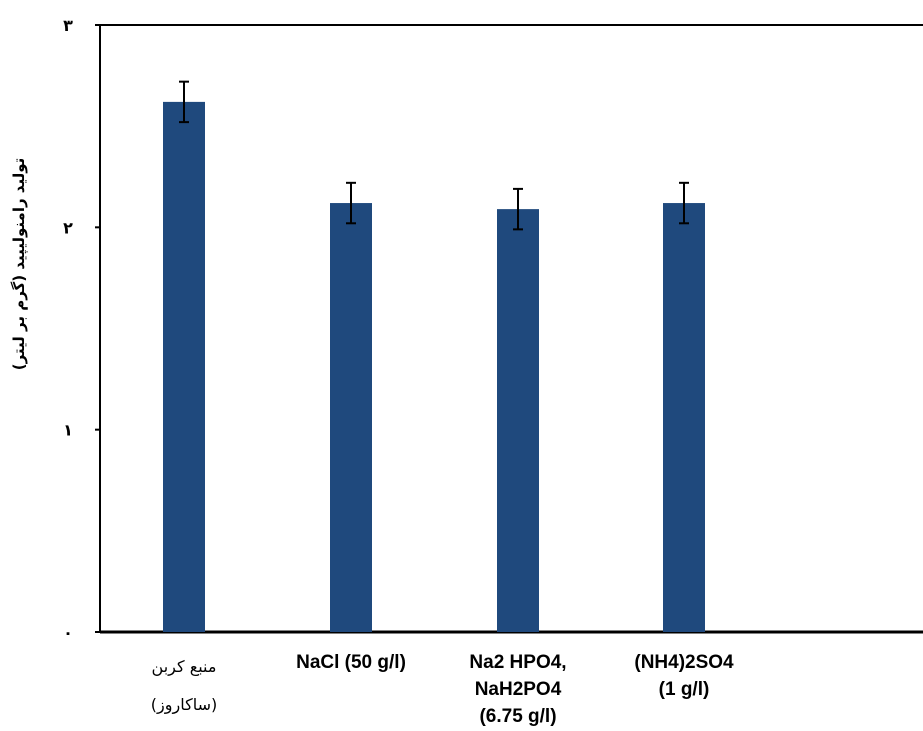 Image resolution: width=923 pixels, height=731 pixels. What do you see at coordinates (684, 689) in the screenshot?
I see `x-category-label: (1 g/l)` at bounding box center [684, 689].